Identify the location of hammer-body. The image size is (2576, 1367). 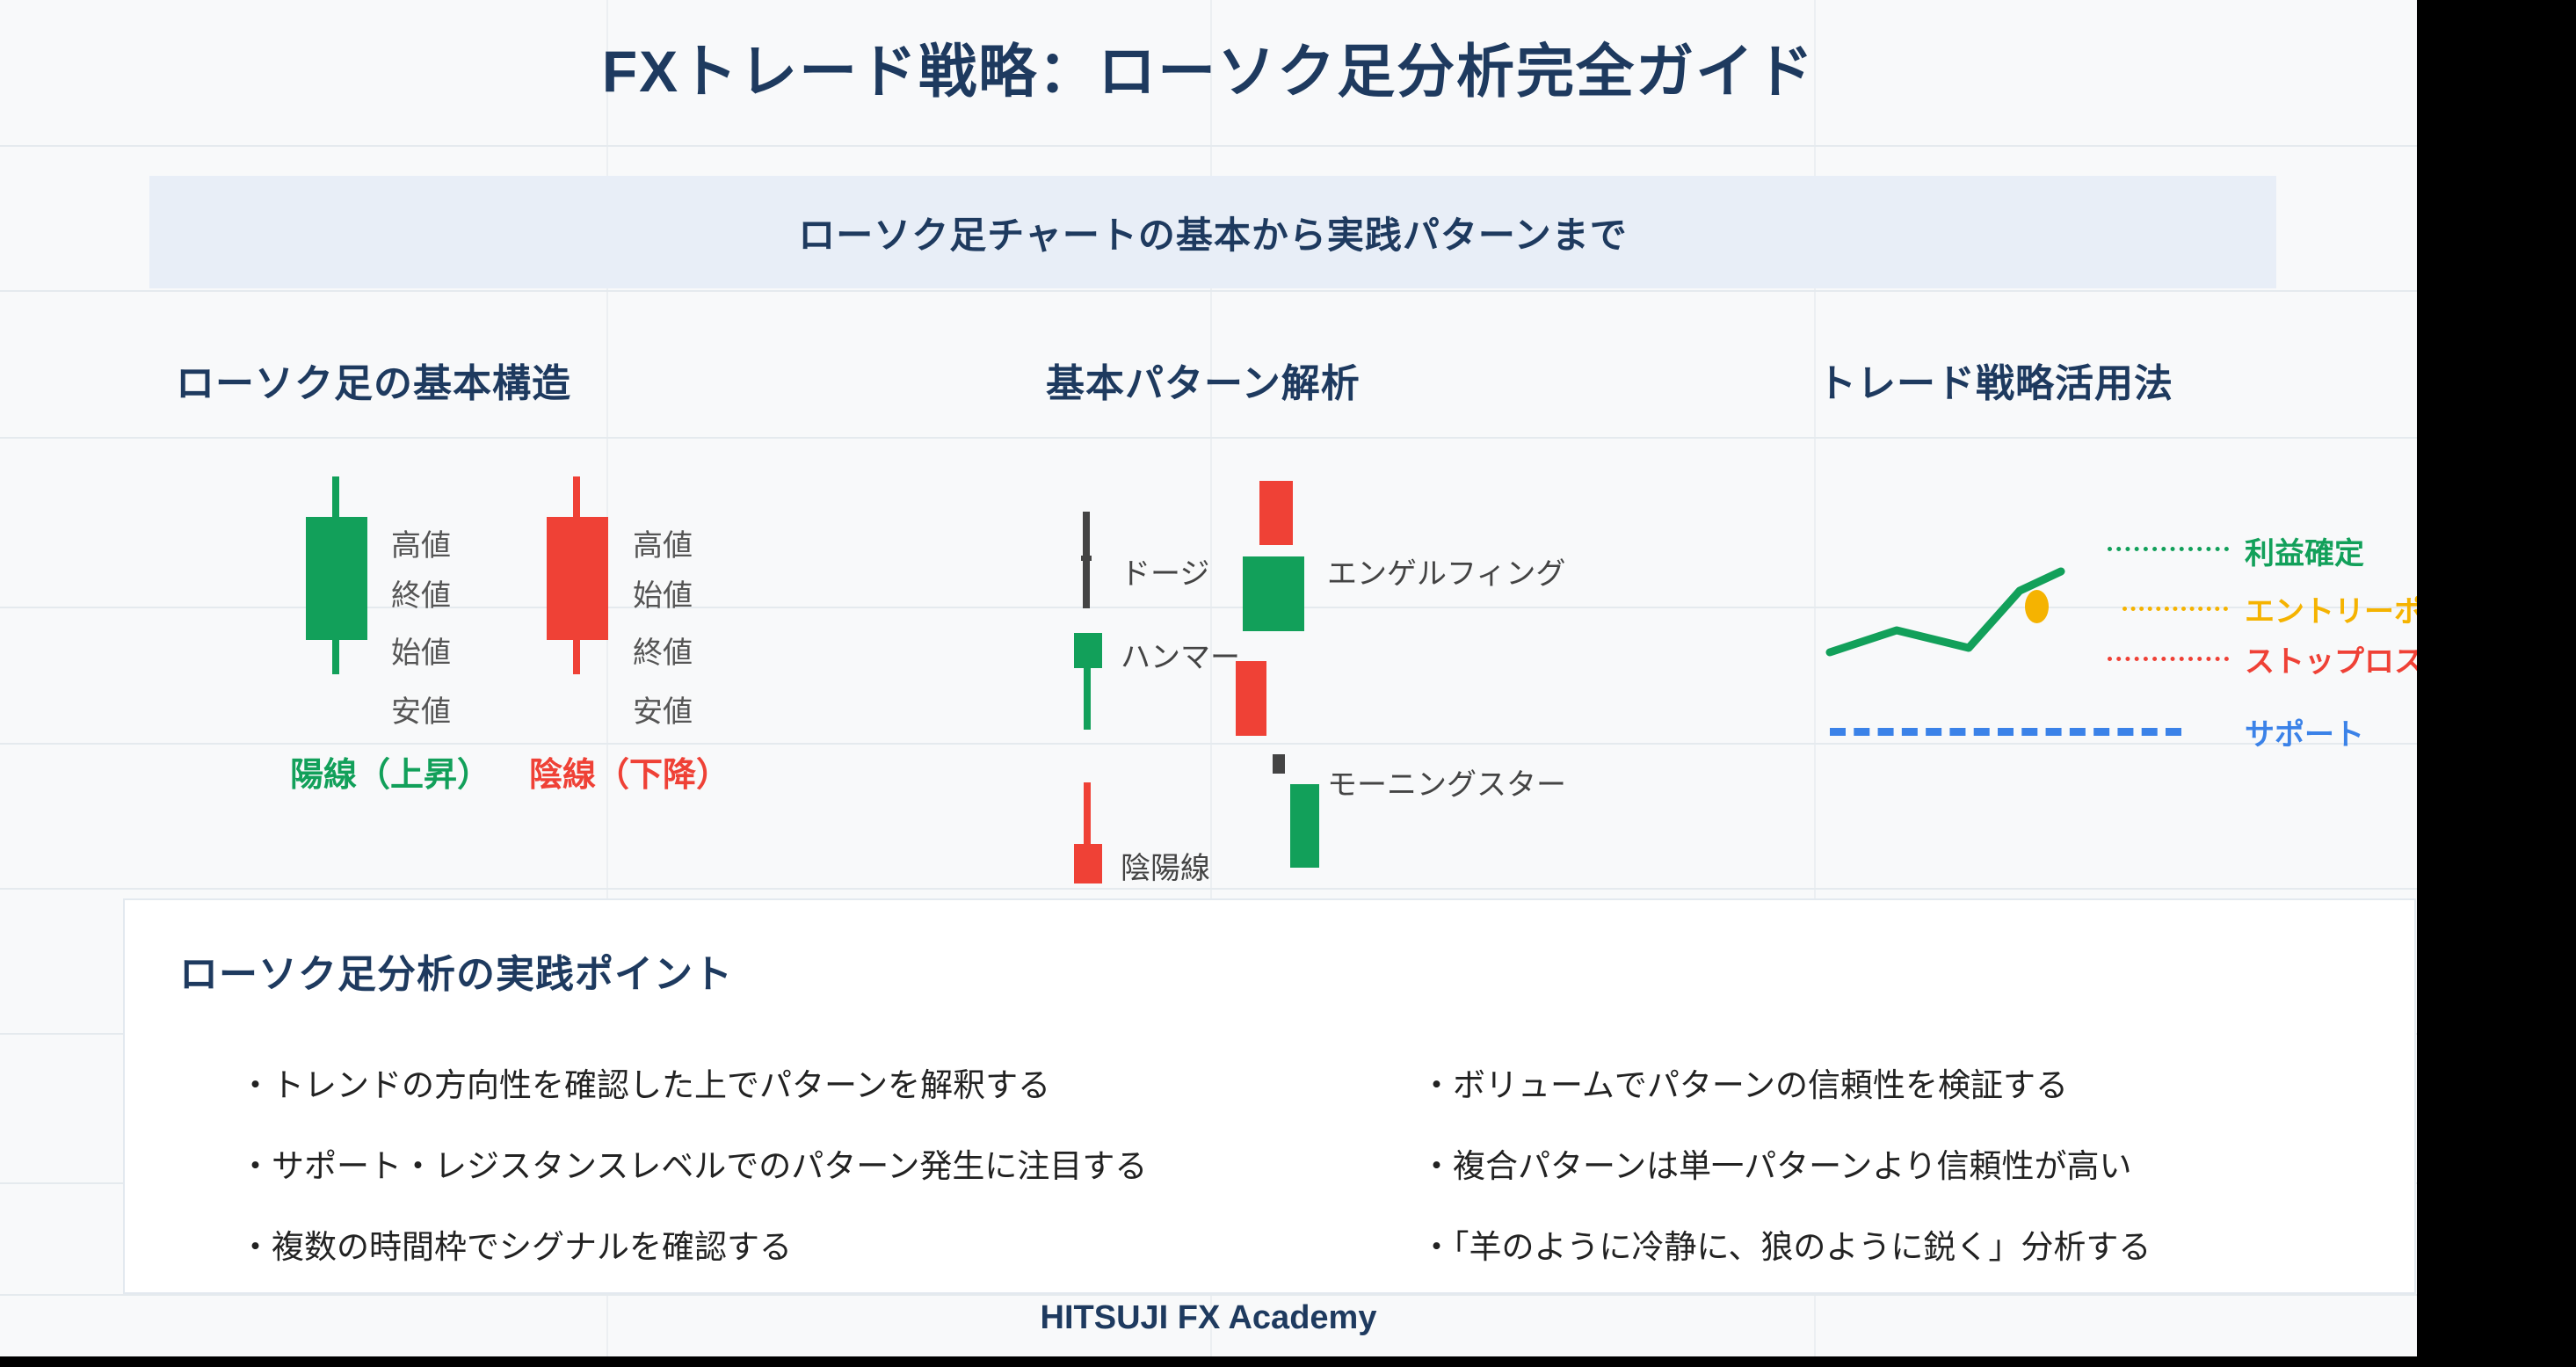
(1088, 650).